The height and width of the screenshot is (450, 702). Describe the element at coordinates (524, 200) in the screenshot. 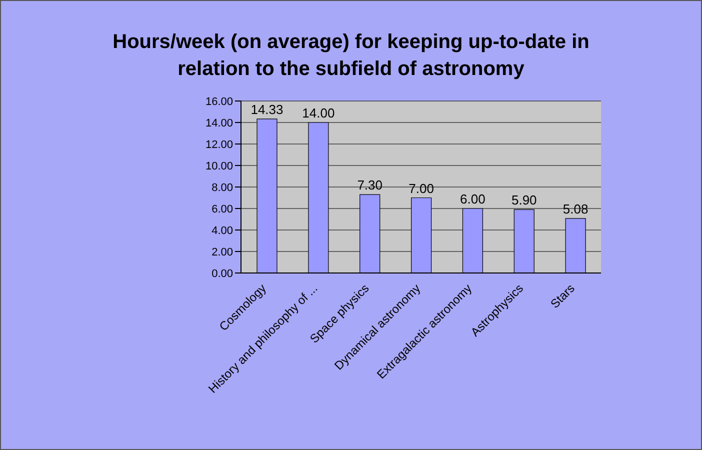

I see `data-label: 5.90` at that location.